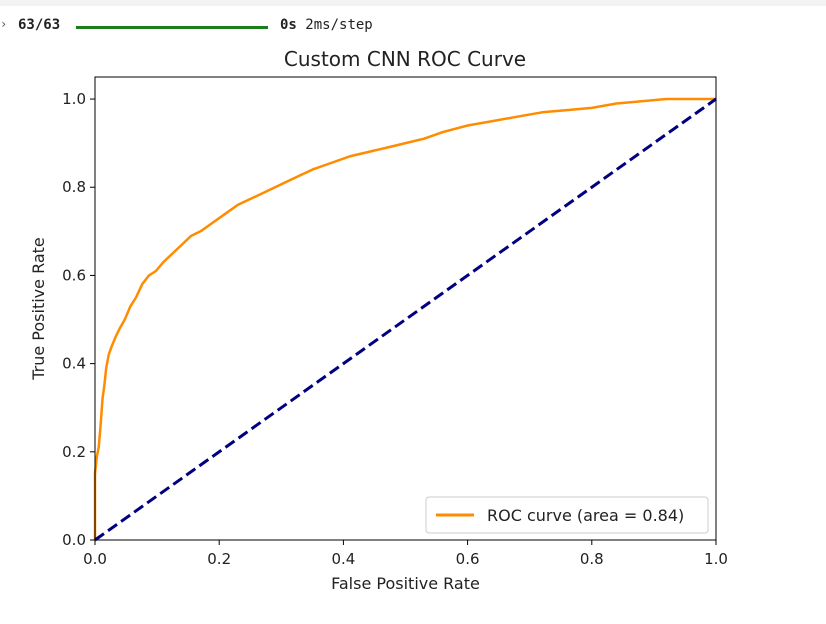 Image resolution: width=826 pixels, height=624 pixels. I want to click on y-axis-ticks: 0.0 0.2 0.4 0.6 0.8 1.0, so click(78, 319).